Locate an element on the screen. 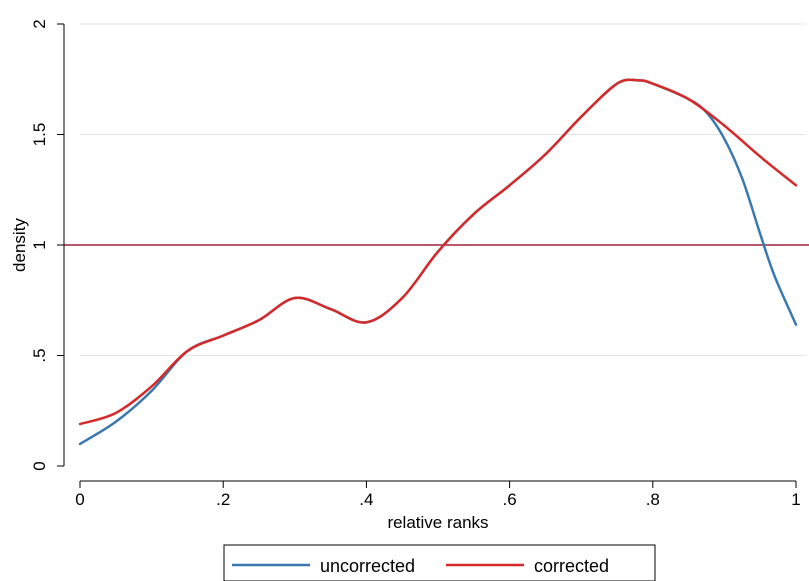 The width and height of the screenshot is (809, 581). x-tick-label-3: .6 is located at coordinates (510, 499).